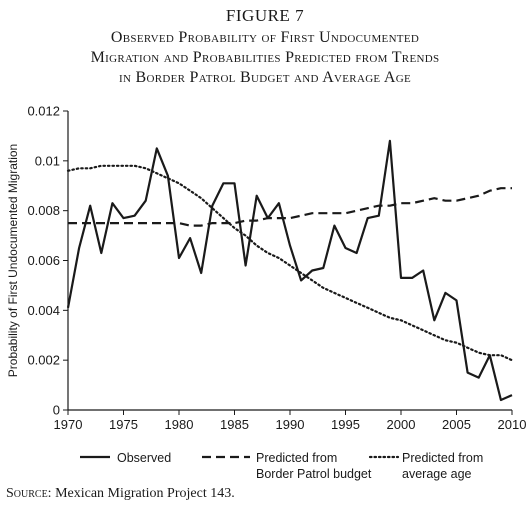 The height and width of the screenshot is (516, 530). I want to click on source-text: Mexican Migration Project 143., so click(143, 493).